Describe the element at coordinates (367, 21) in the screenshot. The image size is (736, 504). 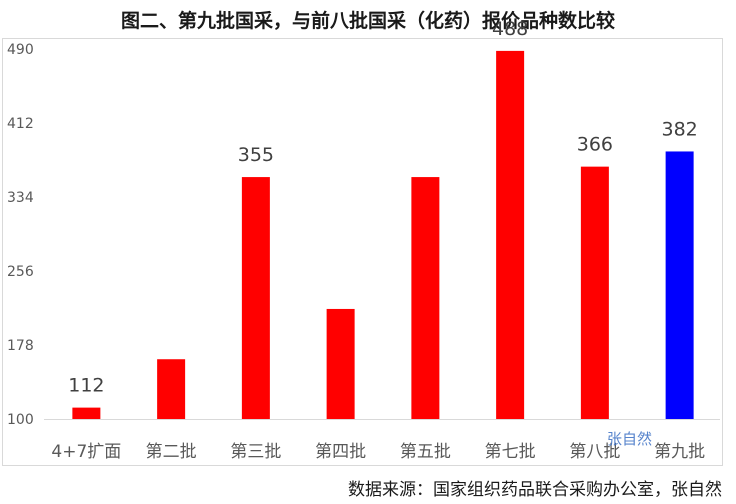
I see `chart-title: 图二、第九批国采，与前八批国采（化药）报价品种数比较` at that location.